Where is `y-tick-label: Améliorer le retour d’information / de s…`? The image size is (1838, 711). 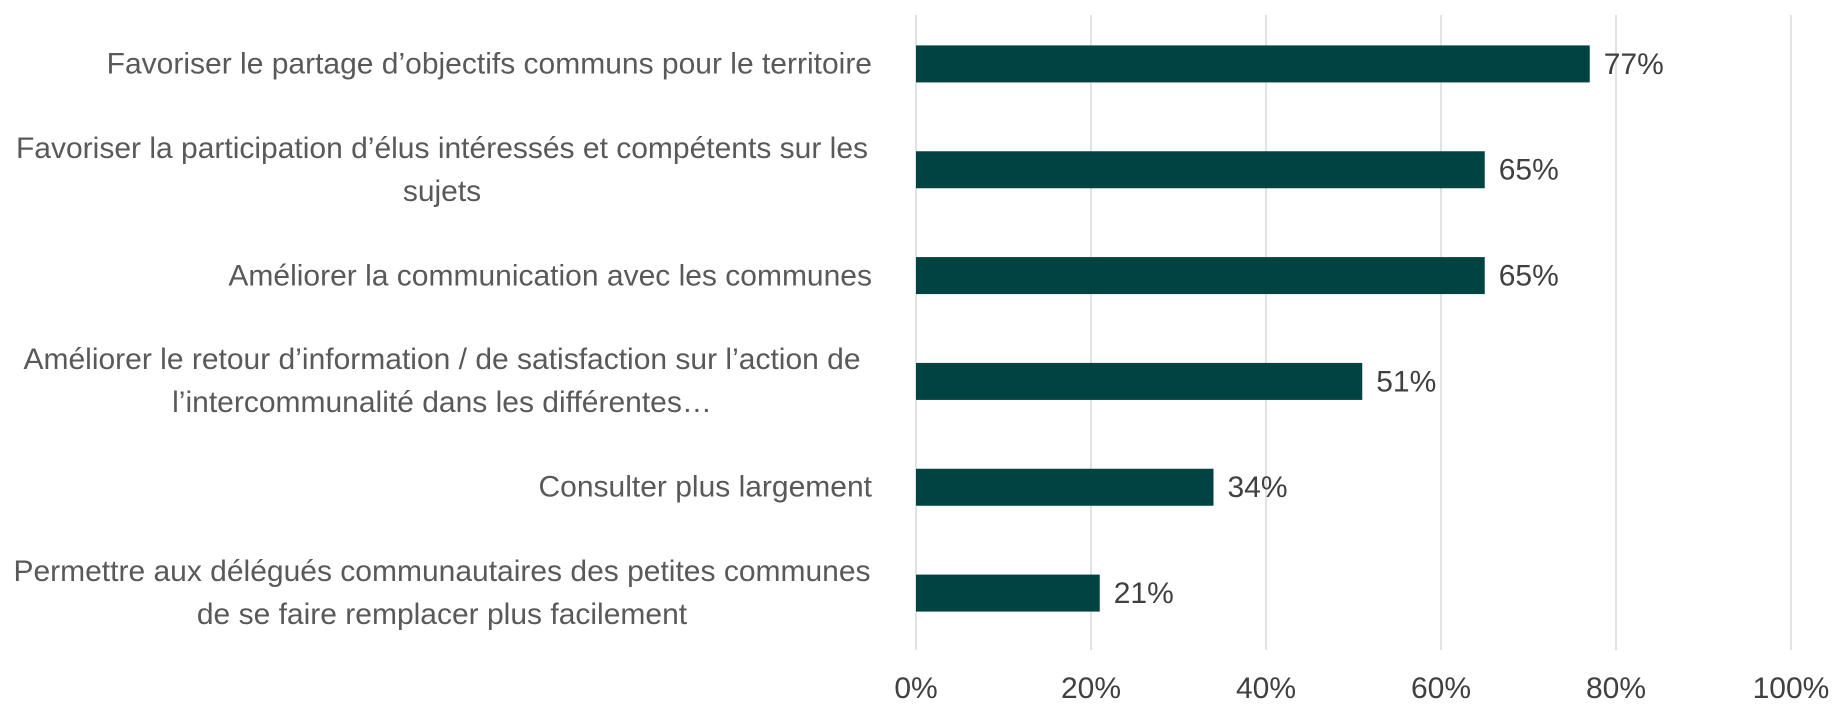
y-tick-label: Améliorer le retour d’information / de s… is located at coordinates (442, 381).